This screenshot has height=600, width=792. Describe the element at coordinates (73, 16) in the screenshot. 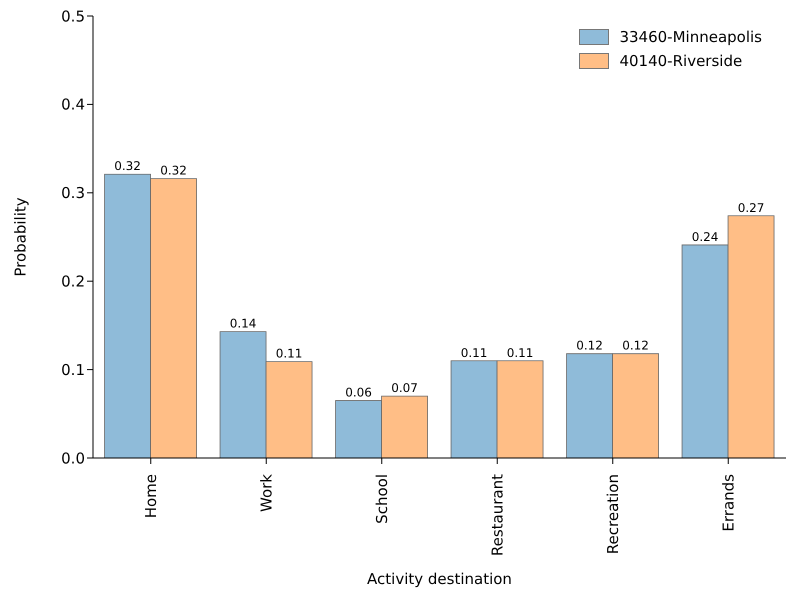

I see `y-tick-label: 0.5` at that location.